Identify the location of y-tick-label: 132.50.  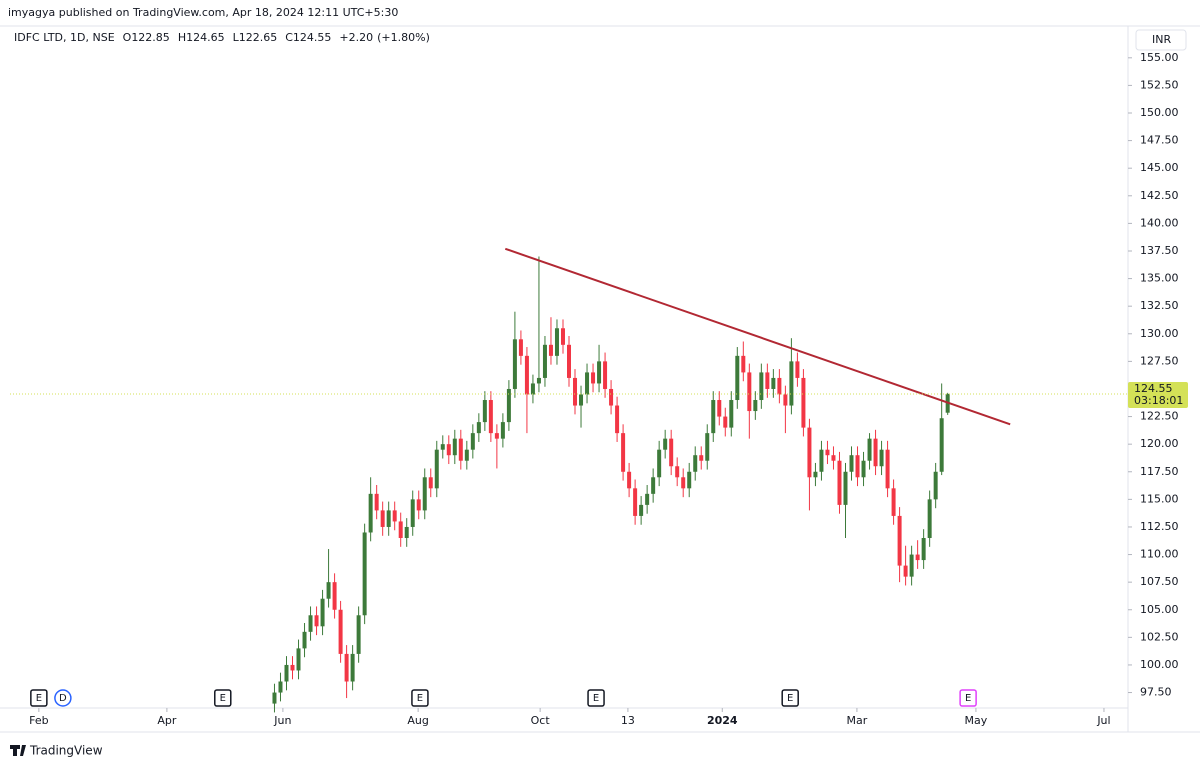
(1159, 305).